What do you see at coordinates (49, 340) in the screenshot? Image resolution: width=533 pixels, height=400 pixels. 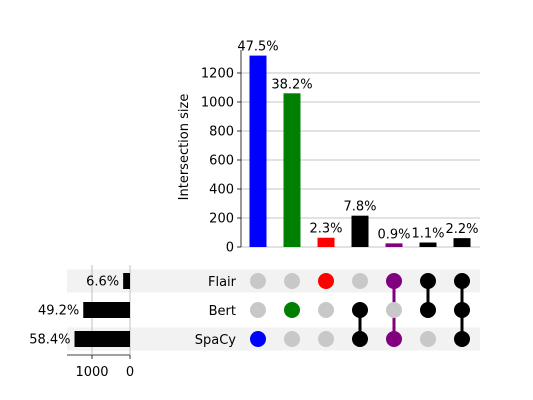 I see `set-size-label: 58.4%` at bounding box center [49, 340].